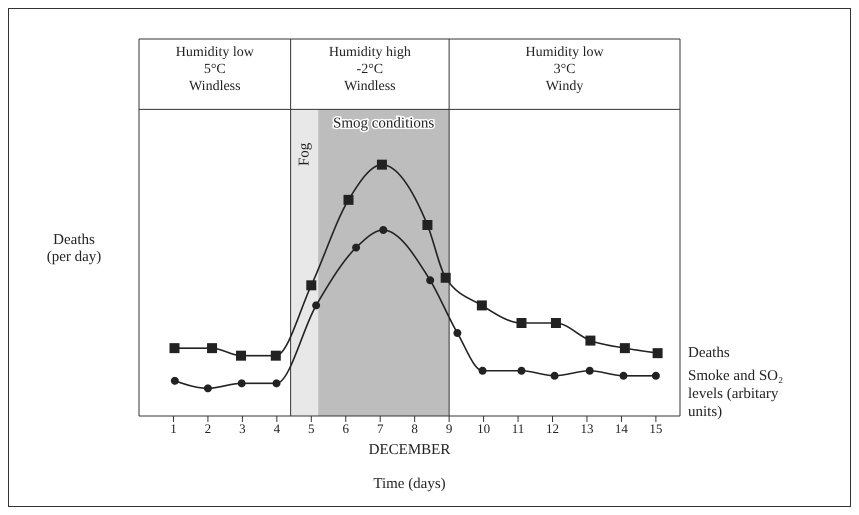 Image resolution: width=859 pixels, height=515 pixels. Describe the element at coordinates (277, 428) in the screenshot. I see `x-tick-label: 4` at that location.